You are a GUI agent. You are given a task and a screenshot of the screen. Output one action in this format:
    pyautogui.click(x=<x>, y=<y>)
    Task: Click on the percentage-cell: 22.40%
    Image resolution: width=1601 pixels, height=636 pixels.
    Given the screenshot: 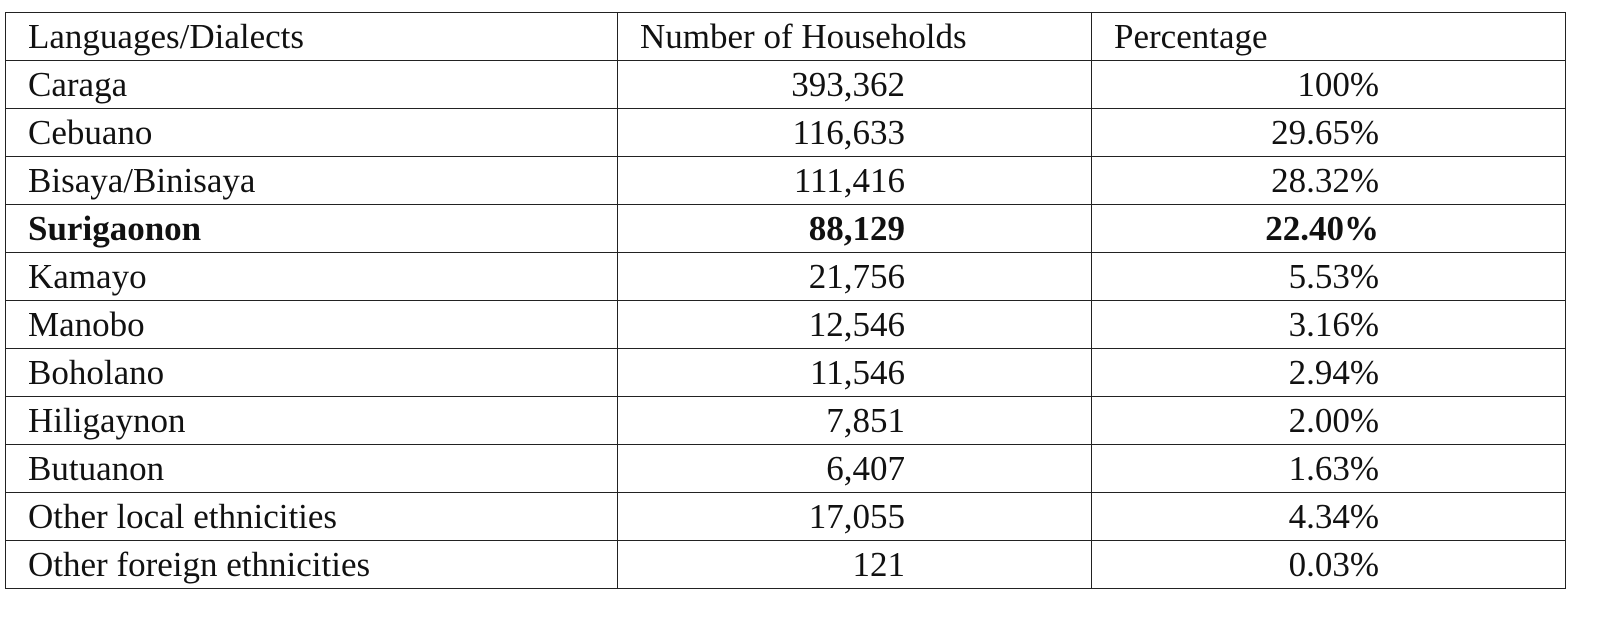 What is the action you would take?
    pyautogui.click(x=1328, y=228)
    